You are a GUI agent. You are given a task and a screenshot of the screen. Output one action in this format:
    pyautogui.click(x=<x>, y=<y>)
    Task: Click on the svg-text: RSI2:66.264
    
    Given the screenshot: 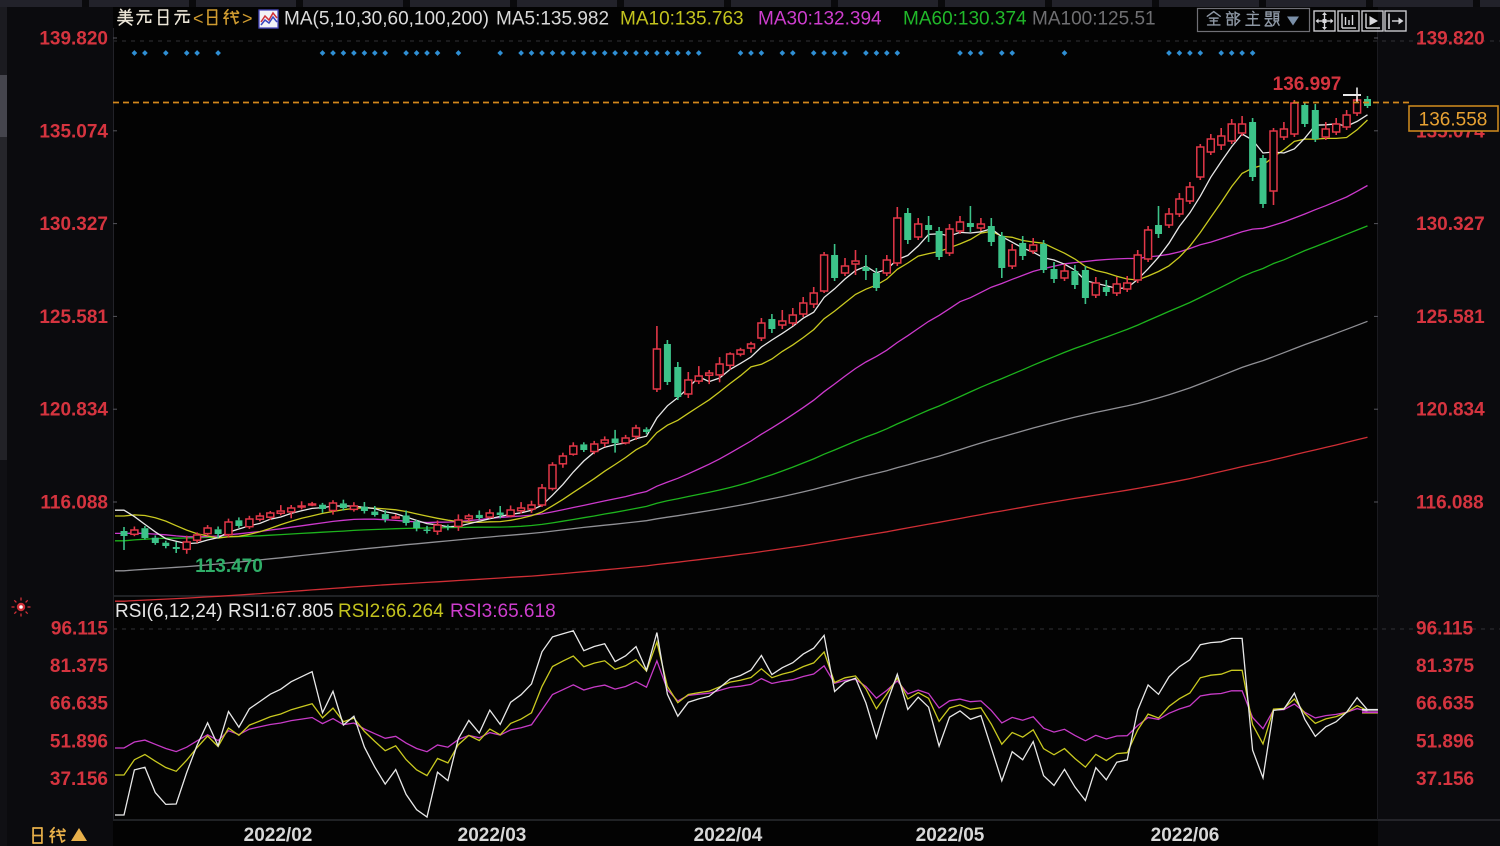 What is the action you would take?
    pyautogui.click(x=391, y=611)
    